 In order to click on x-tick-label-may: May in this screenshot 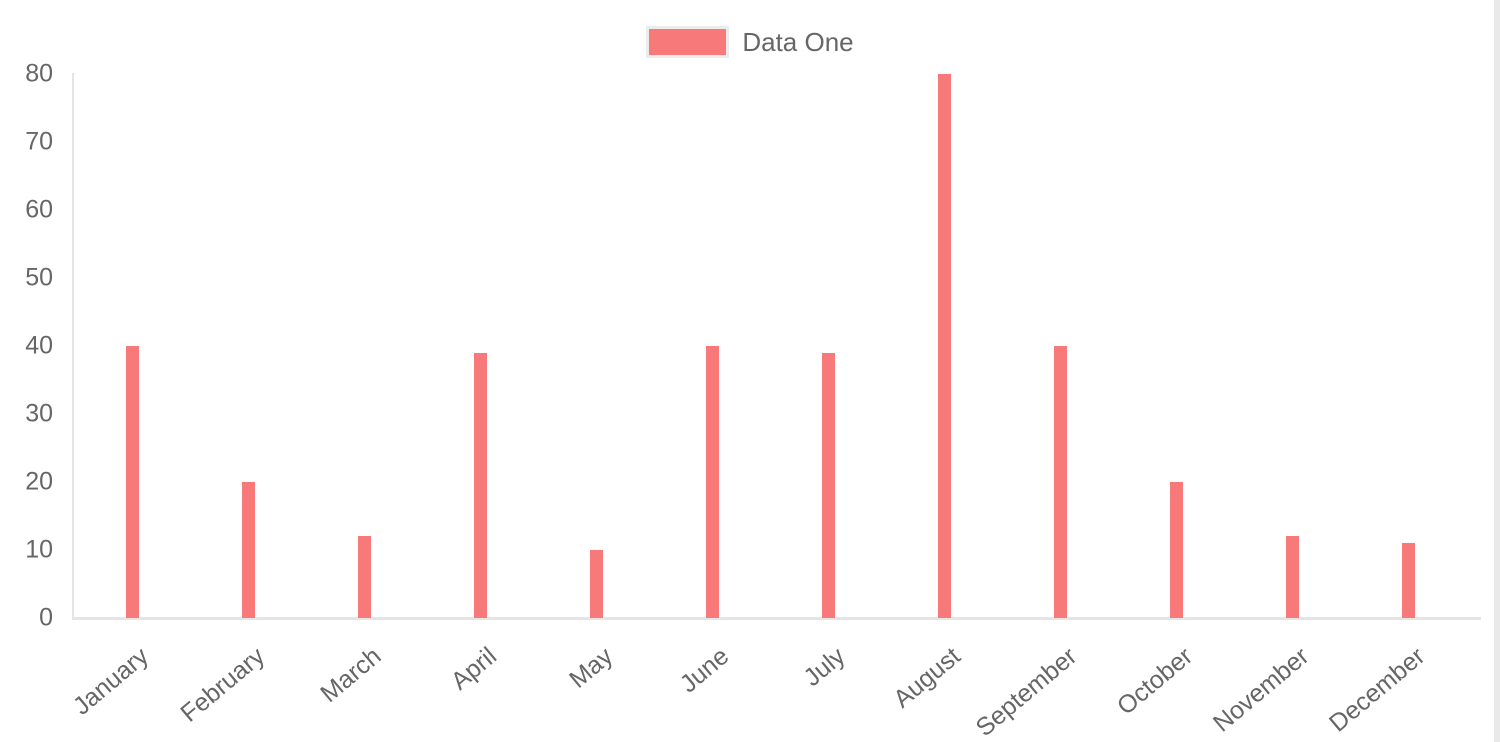, I will do `click(590, 668)`.